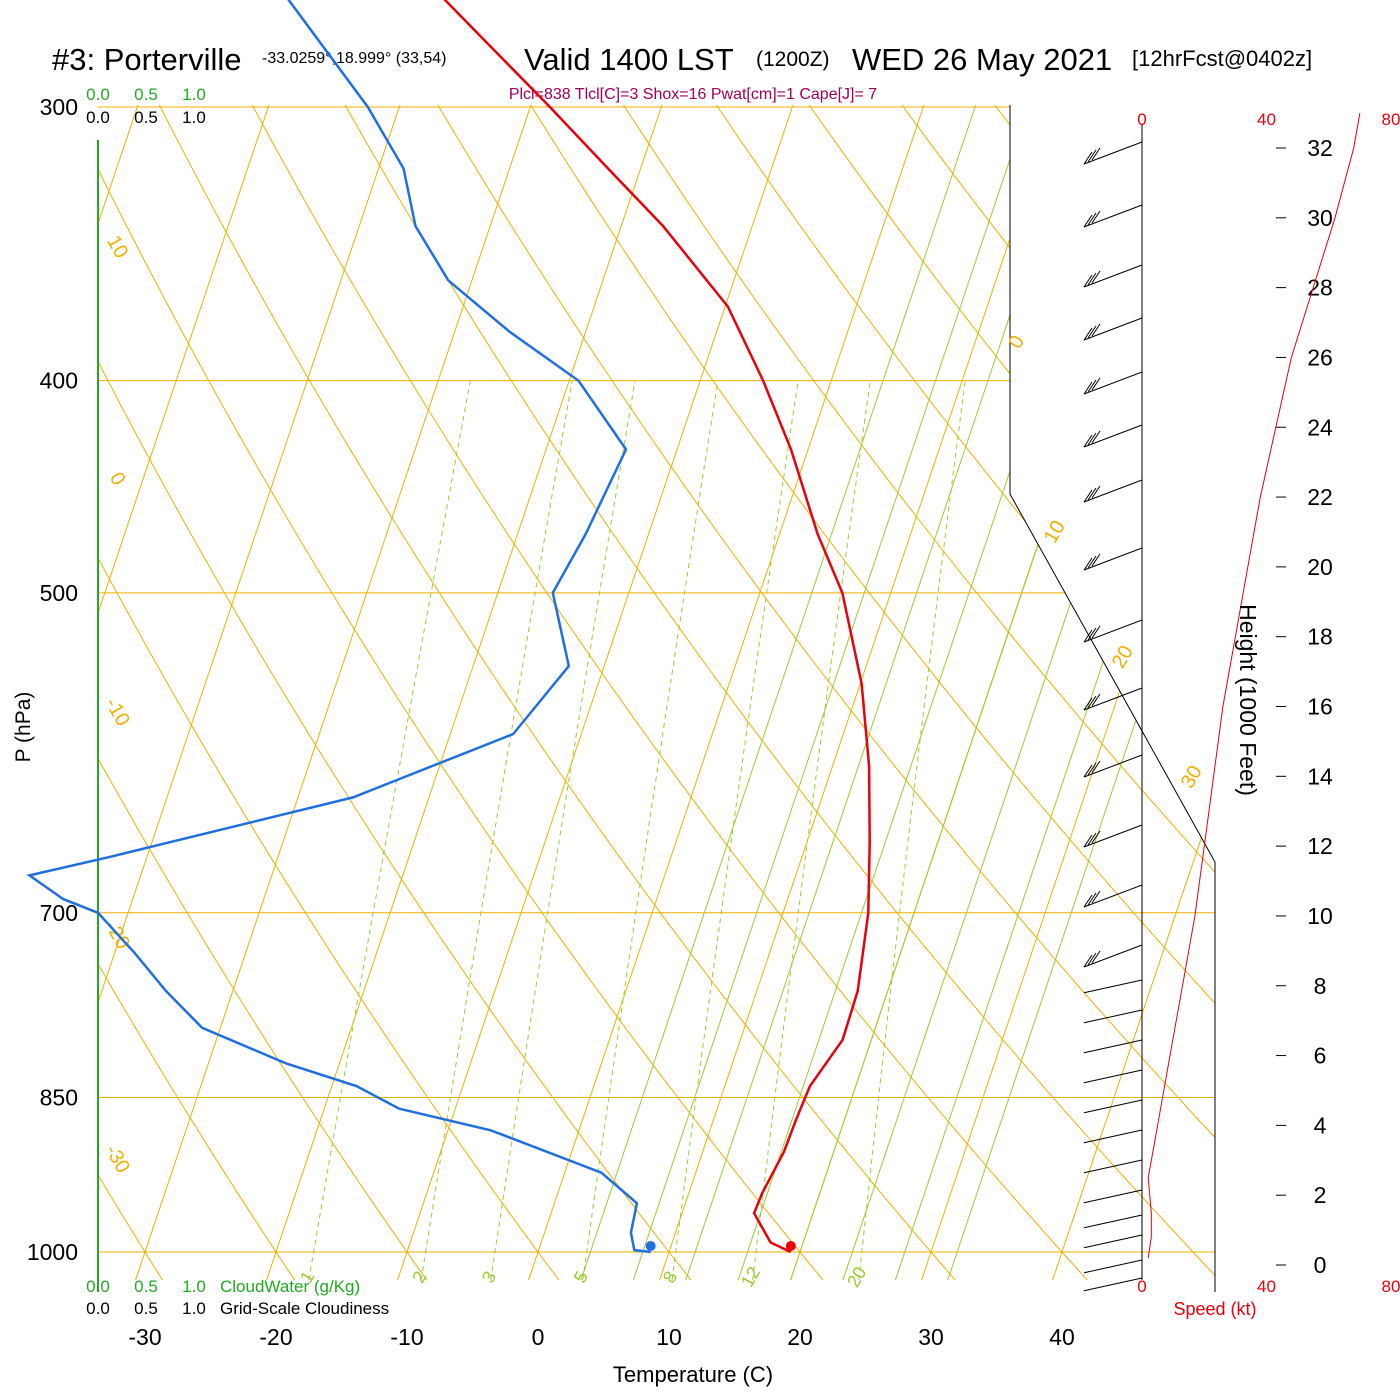 The width and height of the screenshot is (1400, 1400). Describe the element at coordinates (1266, 1286) in the screenshot. I see `speed-tick-label-bottom: 40` at that location.